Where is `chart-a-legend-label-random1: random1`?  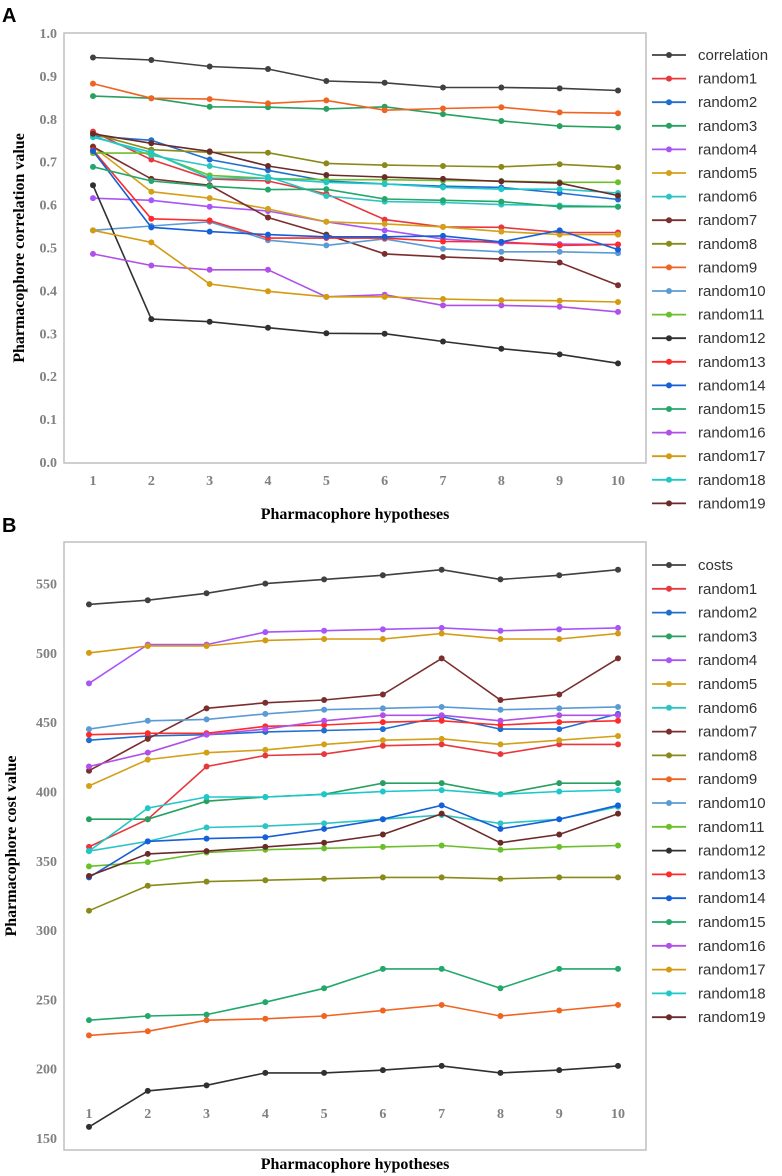
chart-a-legend-label-random1: random1 is located at coordinates (727, 79).